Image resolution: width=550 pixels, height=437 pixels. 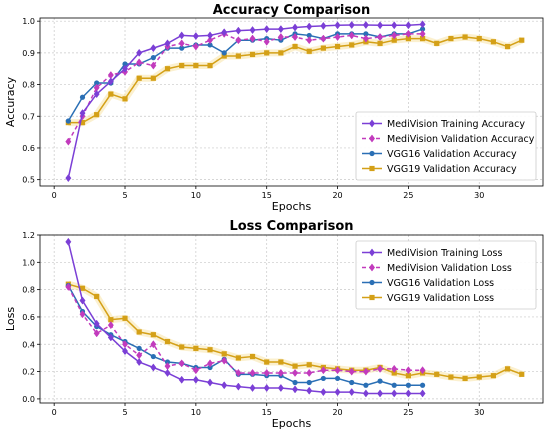 I want to click on chart-title: Accuracy Comparison, so click(x=292, y=10).